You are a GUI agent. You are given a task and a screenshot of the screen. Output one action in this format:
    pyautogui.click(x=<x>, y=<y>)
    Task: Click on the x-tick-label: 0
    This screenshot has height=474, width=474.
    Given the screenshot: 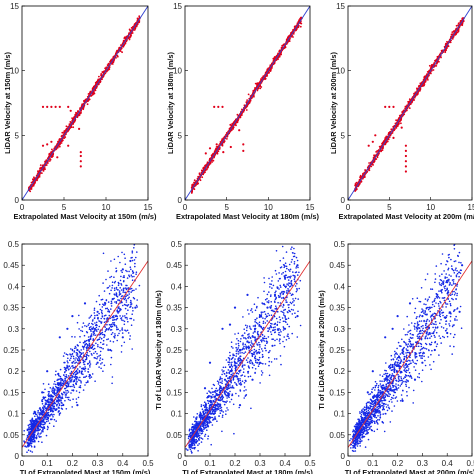 What is the action you would take?
    pyautogui.click(x=22, y=463)
    